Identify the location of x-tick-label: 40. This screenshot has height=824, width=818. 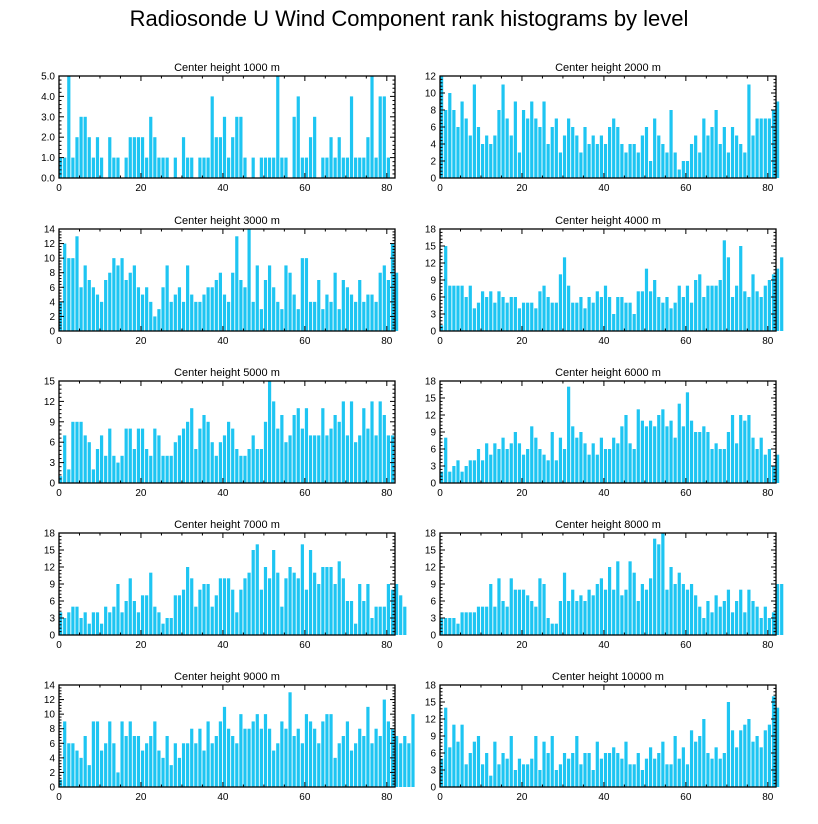
(604, 645).